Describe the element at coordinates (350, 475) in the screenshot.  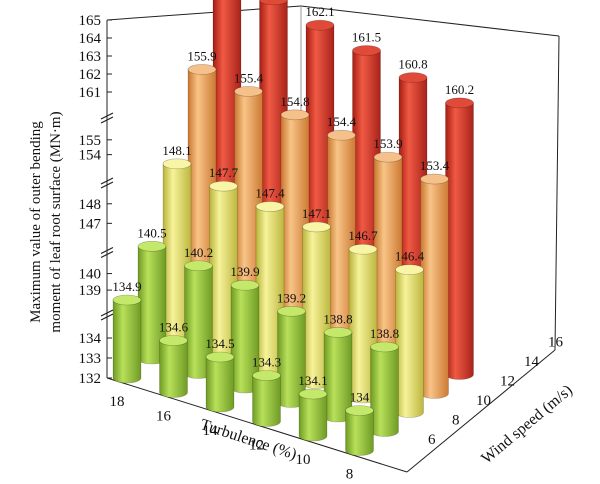
I see `x-tick-label: 8` at that location.